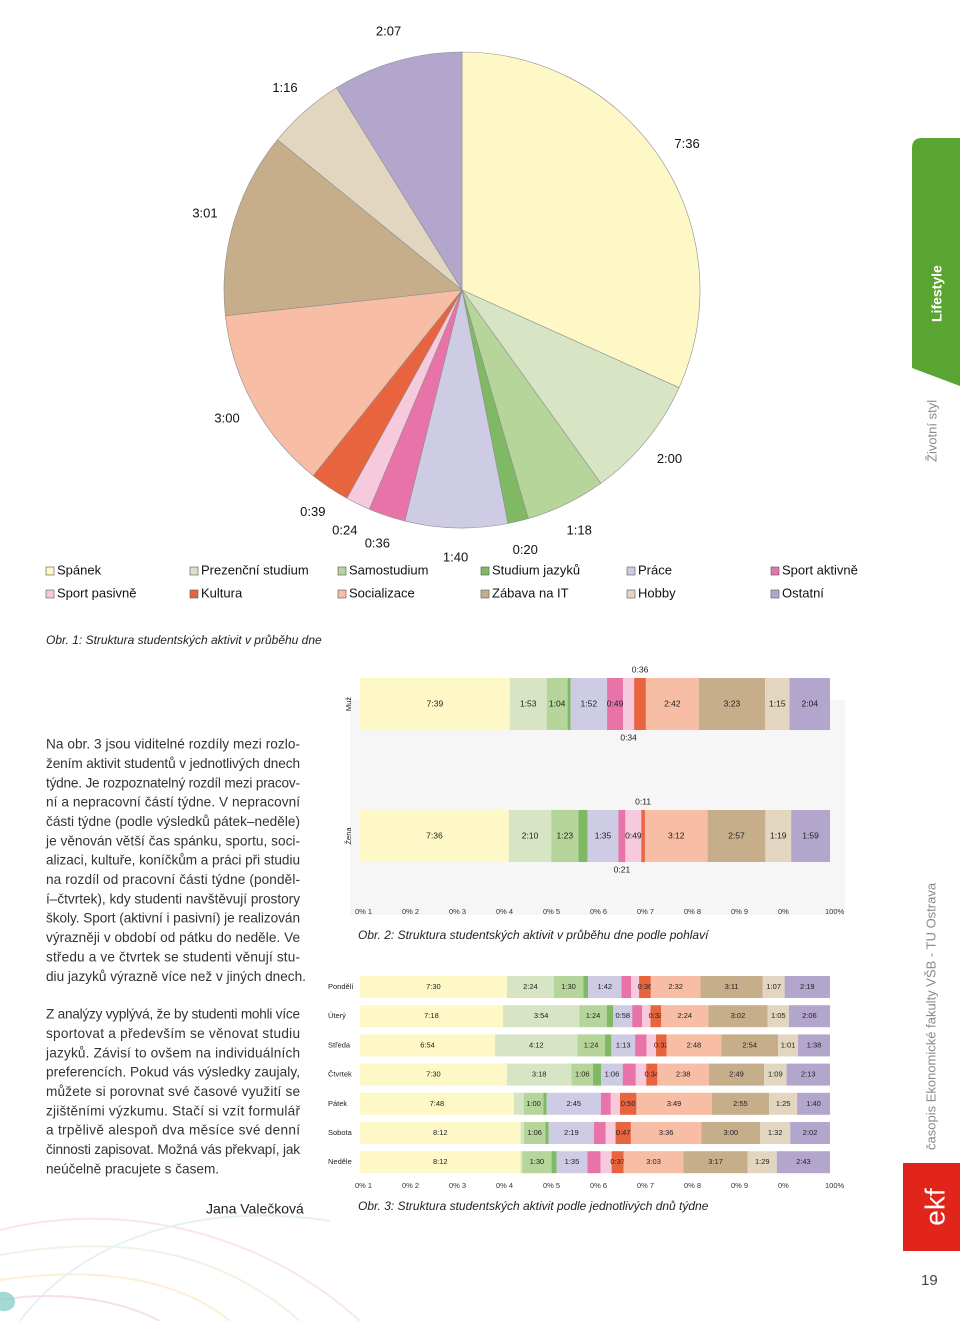 Image resolution: width=960 pixels, height=1321 pixels. I want to click on segment-label: 1:01, so click(788, 1044).